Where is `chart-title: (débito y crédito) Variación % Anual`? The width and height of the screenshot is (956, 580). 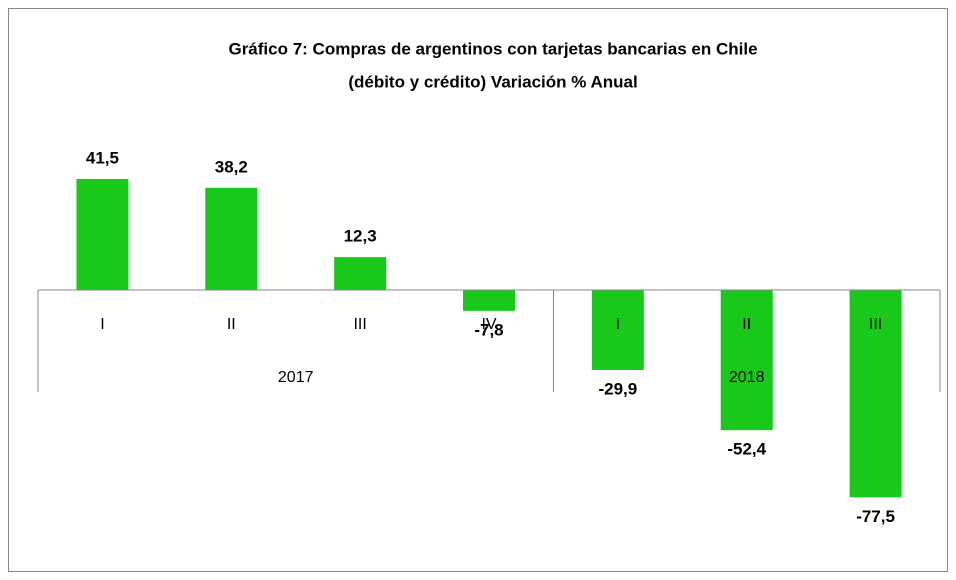 chart-title: (débito y crédito) Variación % Anual is located at coordinates (492, 81).